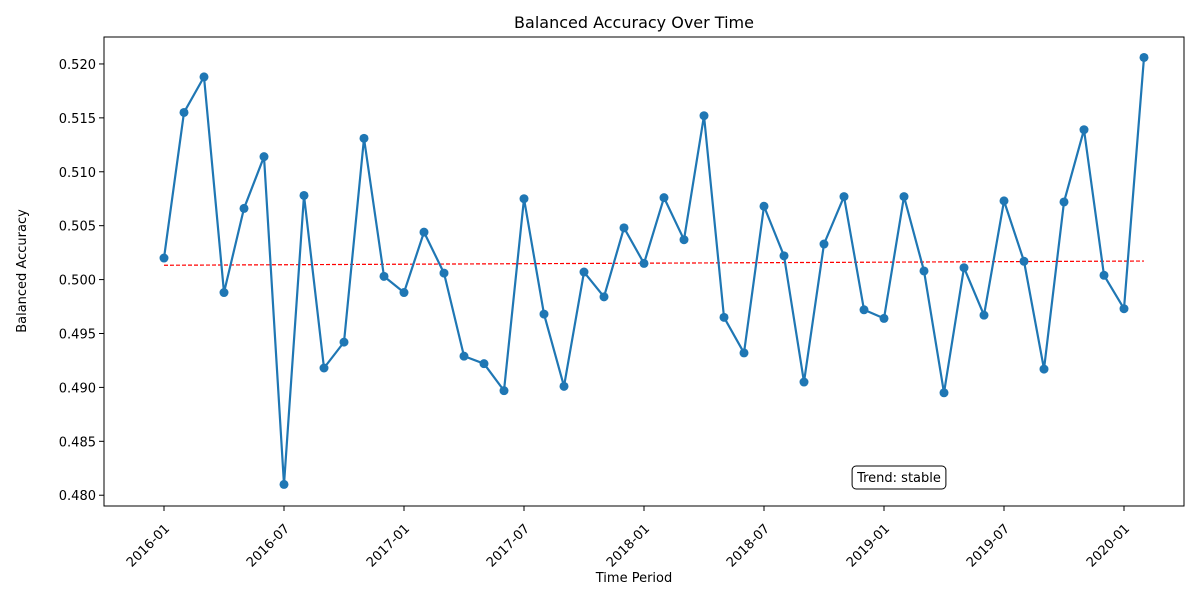 This screenshot has width=1200, height=600. I want to click on trend-layer, so click(654, 263).